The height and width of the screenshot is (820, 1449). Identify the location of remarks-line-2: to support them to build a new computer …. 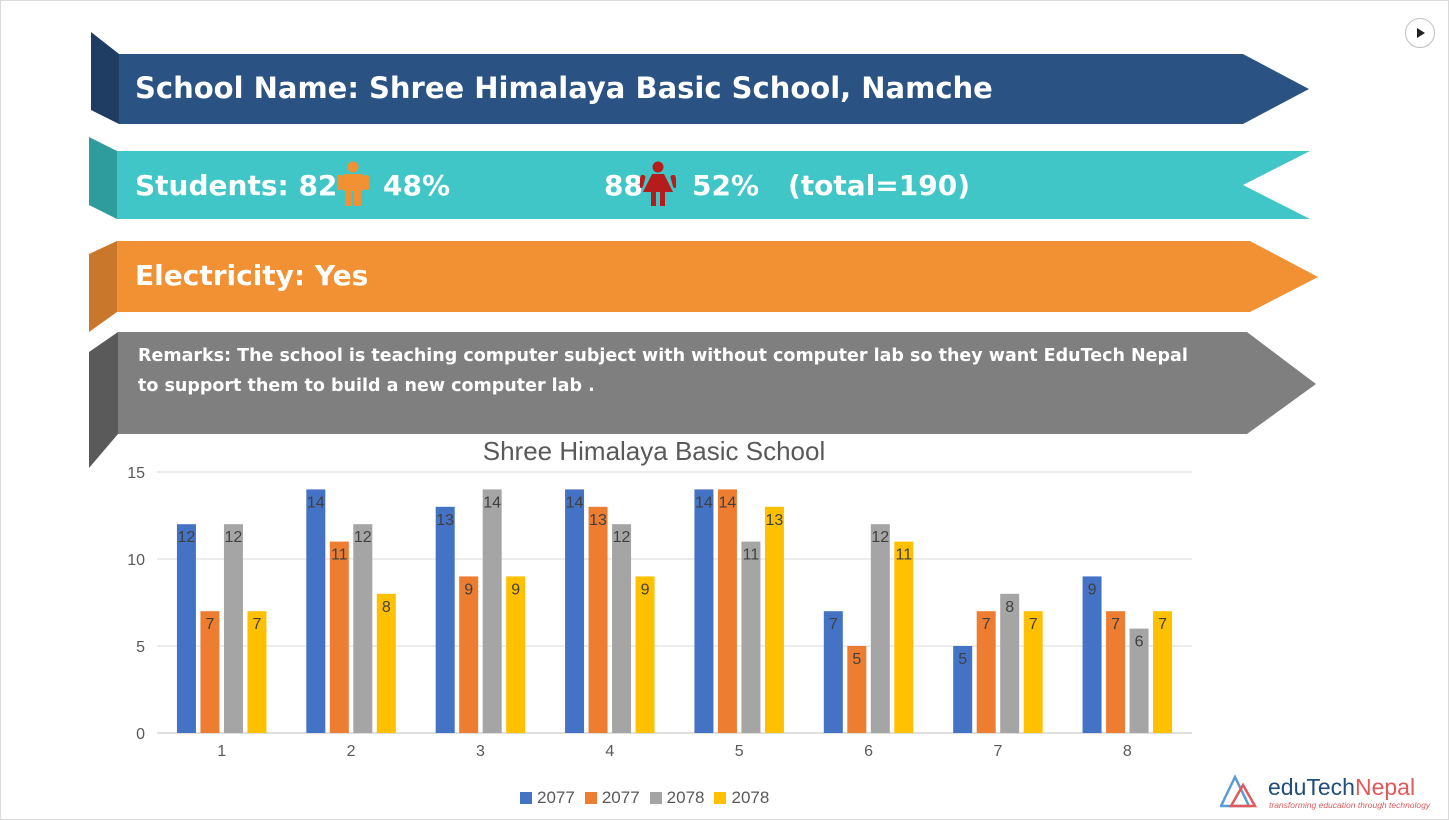
(366, 386).